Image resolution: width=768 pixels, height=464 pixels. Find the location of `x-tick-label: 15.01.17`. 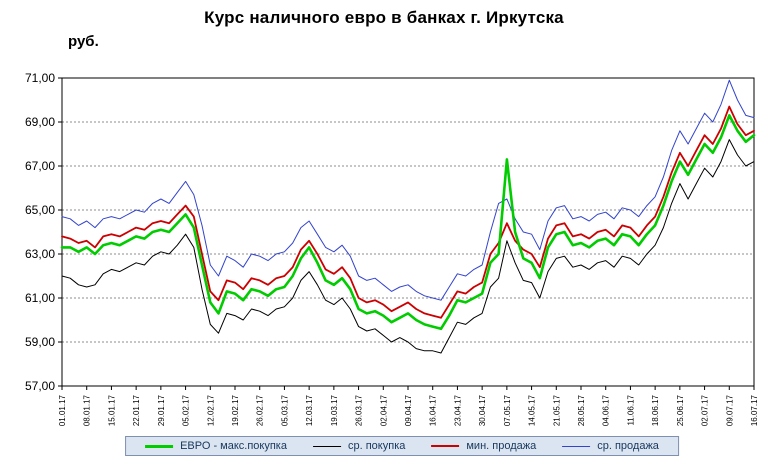

x-tick-label: 15.01.17 is located at coordinates (111, 410).